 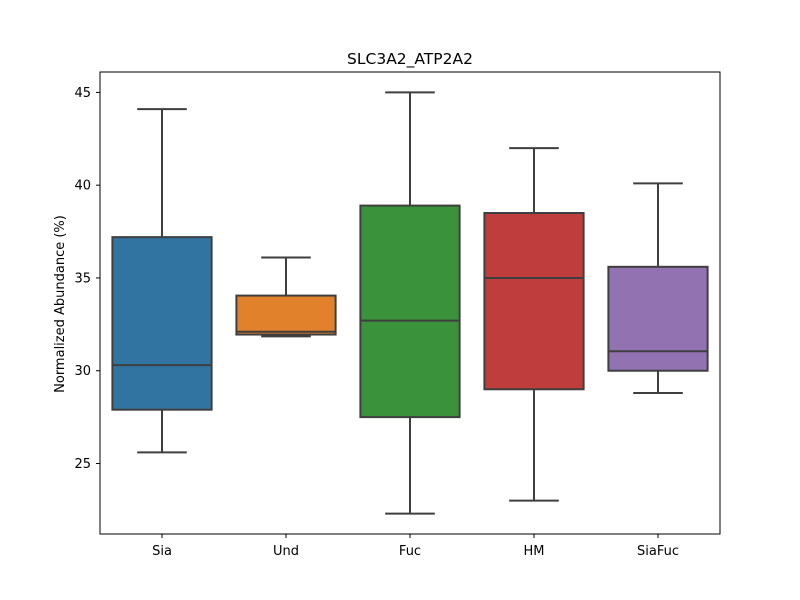 What do you see at coordinates (82, 186) in the screenshot?
I see `y-tick-label-40: 40` at bounding box center [82, 186].